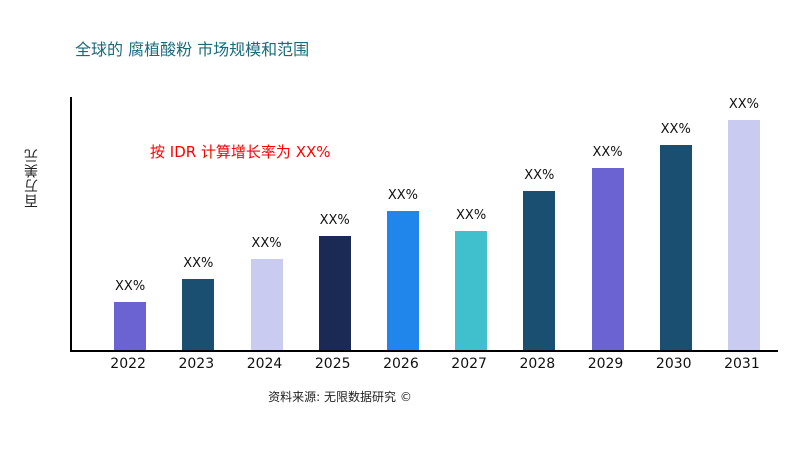 The width and height of the screenshot is (800, 450). What do you see at coordinates (469, 364) in the screenshot?
I see `x-tick-label: 2027` at bounding box center [469, 364].